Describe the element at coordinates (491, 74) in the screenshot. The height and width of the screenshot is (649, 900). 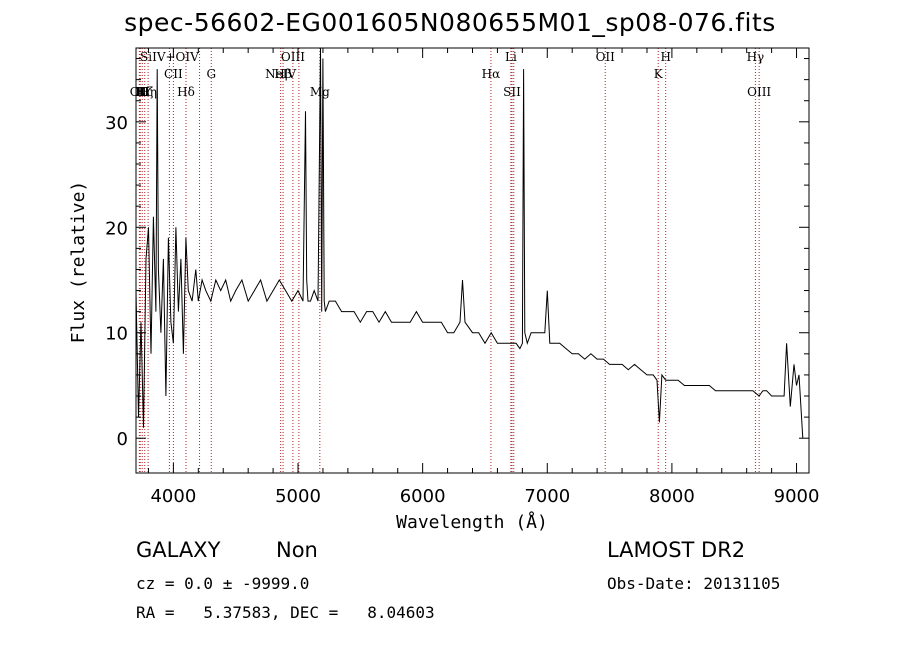
I see `line-marker-label: Hα` at that location.